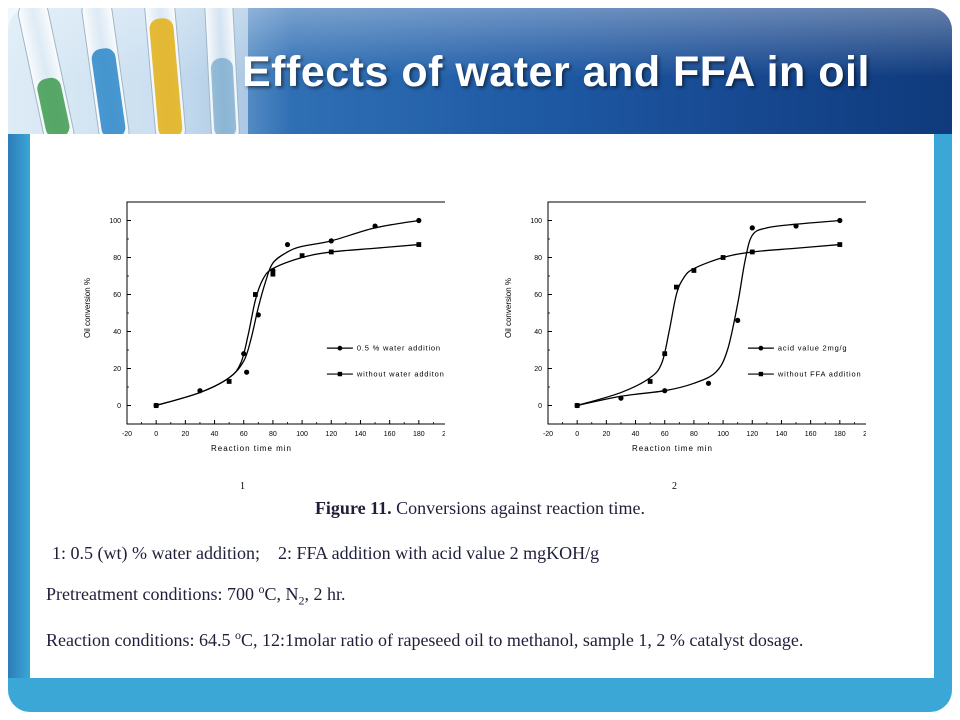 Image resolution: width=960 pixels, height=720 pixels. What do you see at coordinates (87, 308) in the screenshot?
I see `chart1-y-axis-label: Oil conversion %` at bounding box center [87, 308].